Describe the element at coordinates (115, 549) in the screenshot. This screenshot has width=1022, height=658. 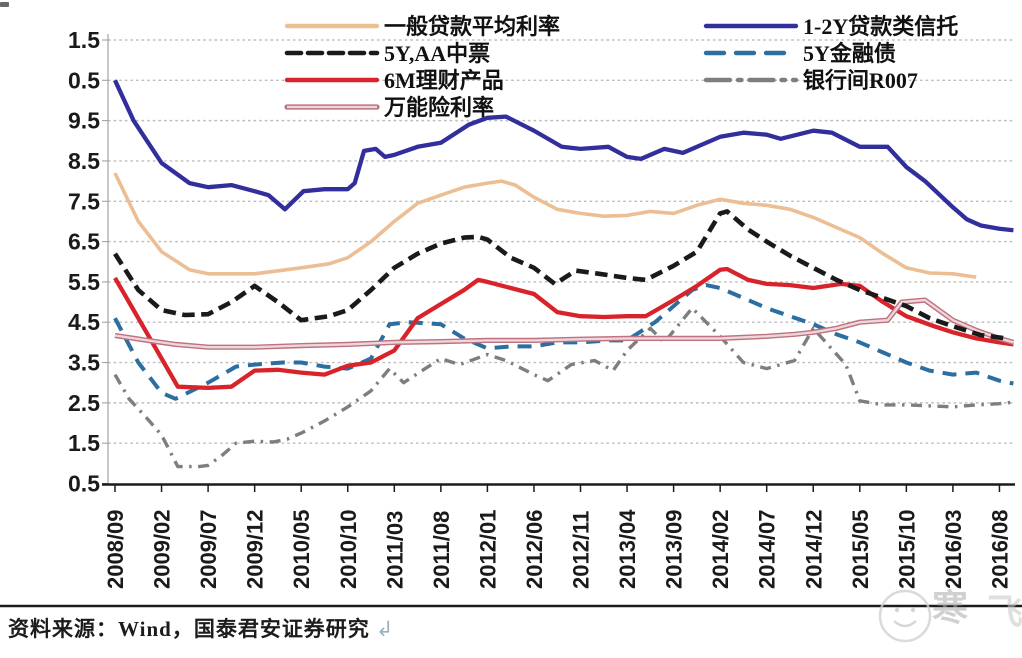
I see `x-axis-label: 2008/09` at that location.